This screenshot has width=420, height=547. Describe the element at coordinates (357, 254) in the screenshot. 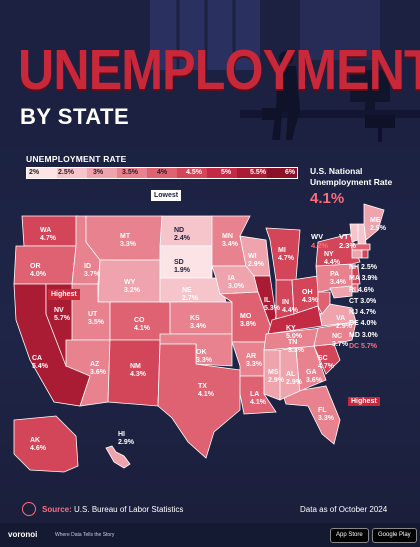

I see `state-ct` at that location.